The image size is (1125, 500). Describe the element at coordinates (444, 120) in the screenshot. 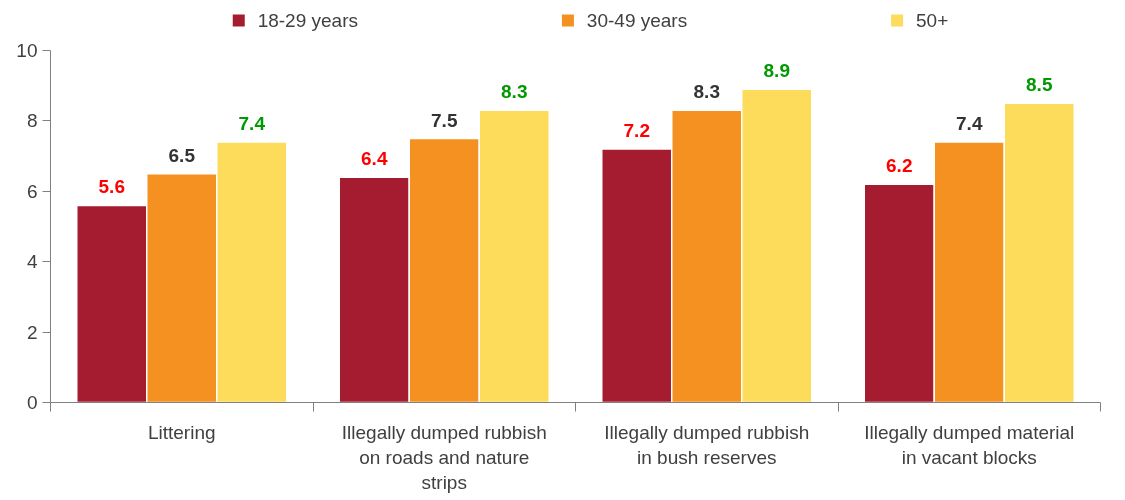

I see `data-label: 7.5` at that location.